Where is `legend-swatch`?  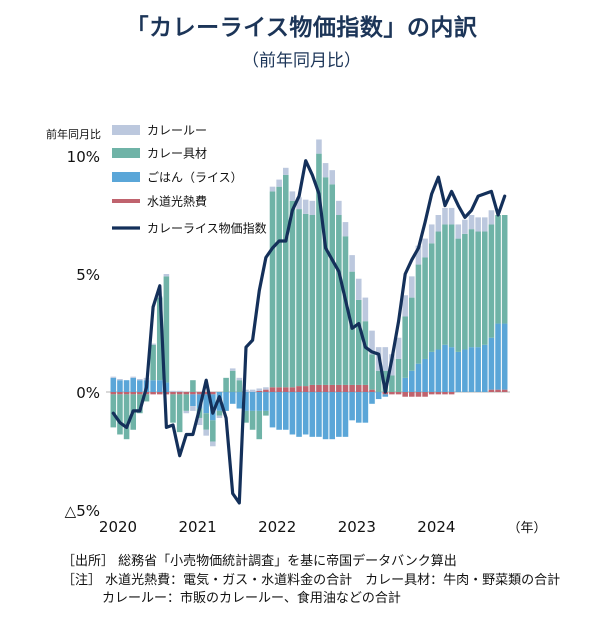
legend-swatch is located at coordinates (126, 153).